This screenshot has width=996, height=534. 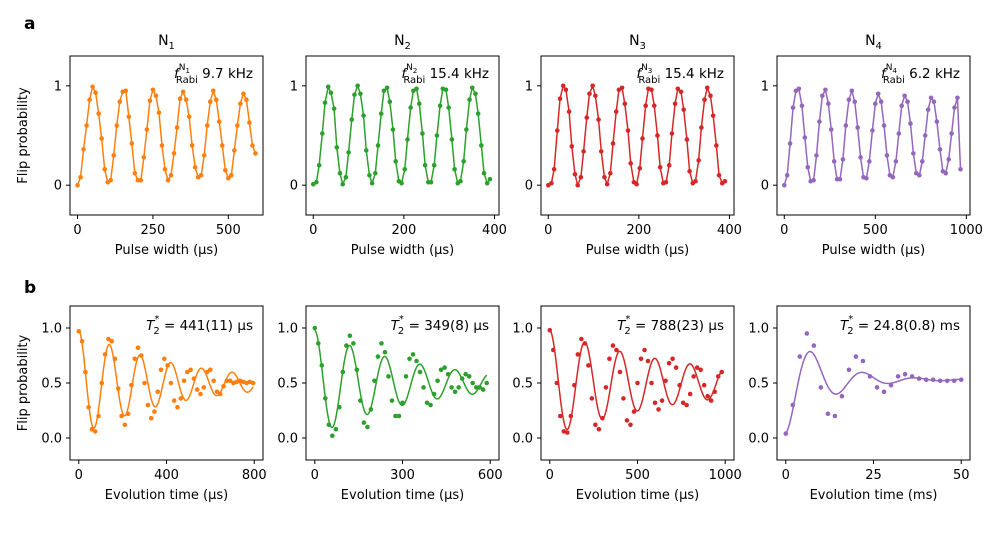 I want to click on x-tick-label: 400, so click(x=729, y=230).